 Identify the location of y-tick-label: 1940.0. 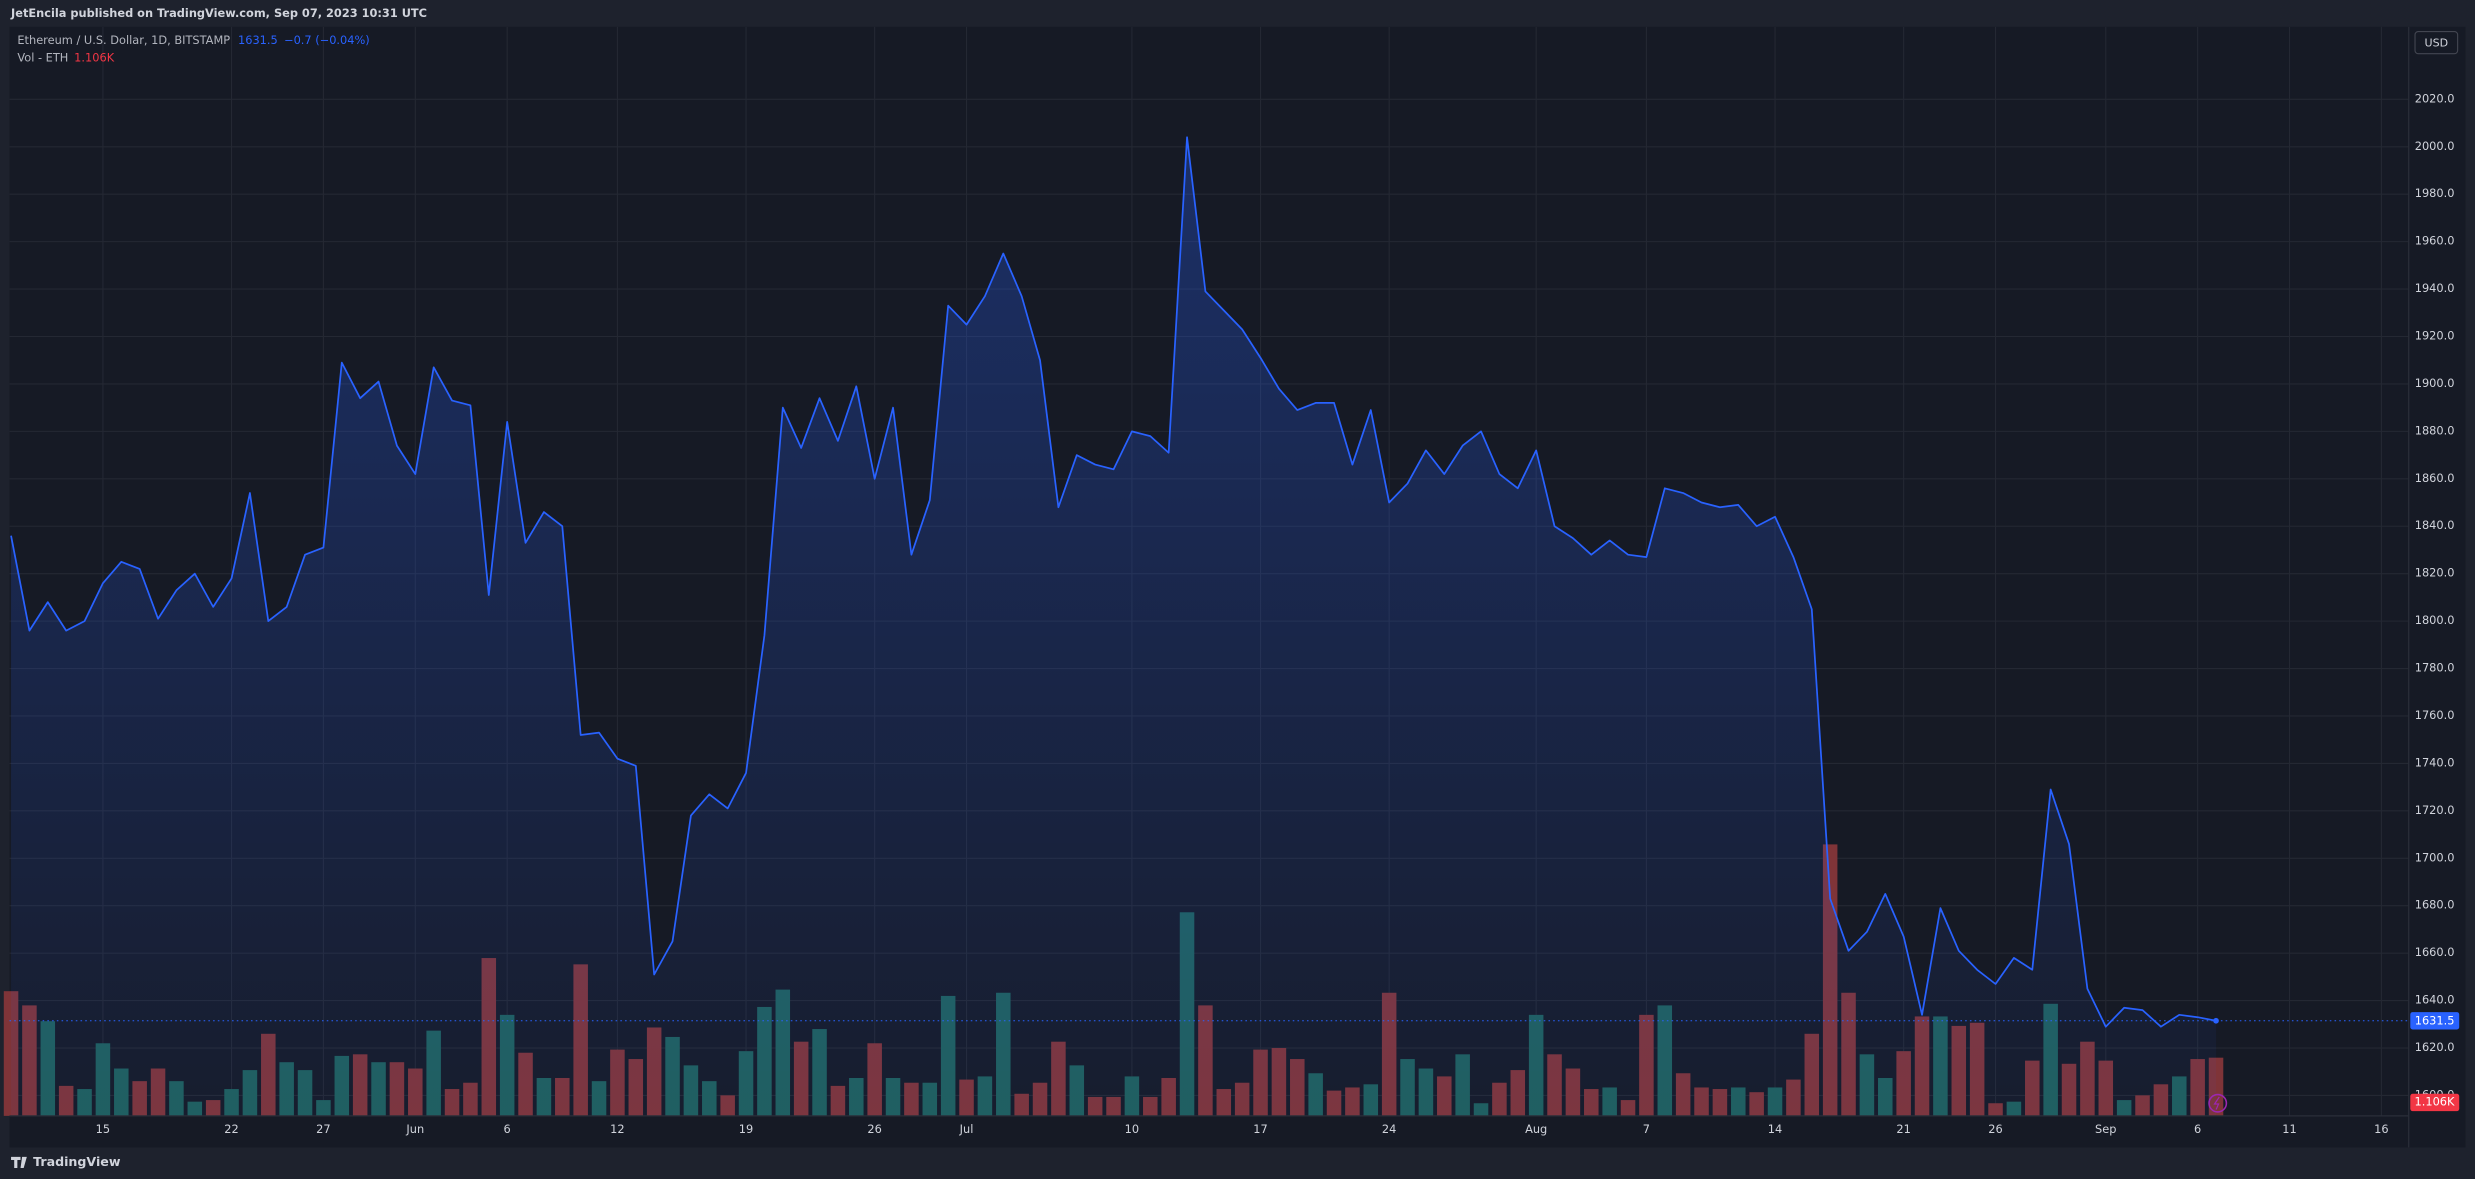
(2435, 288).